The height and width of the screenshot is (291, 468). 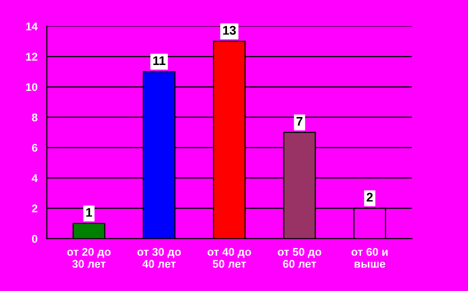 I want to click on x-tick-label: от 50 до 60 лет, so click(x=300, y=258).